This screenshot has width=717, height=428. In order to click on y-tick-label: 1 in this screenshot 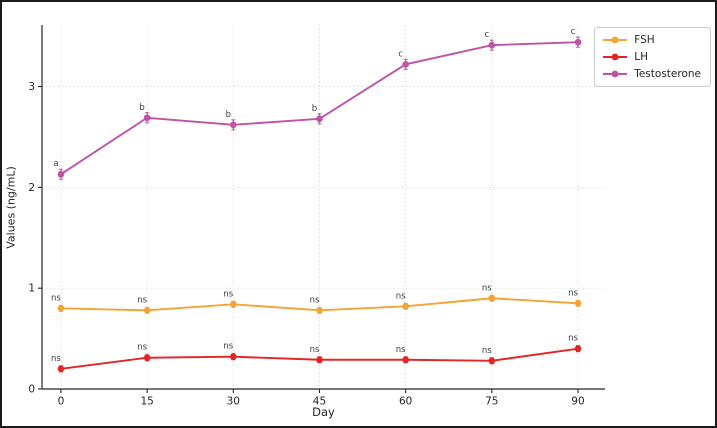, I will do `click(31, 289)`.